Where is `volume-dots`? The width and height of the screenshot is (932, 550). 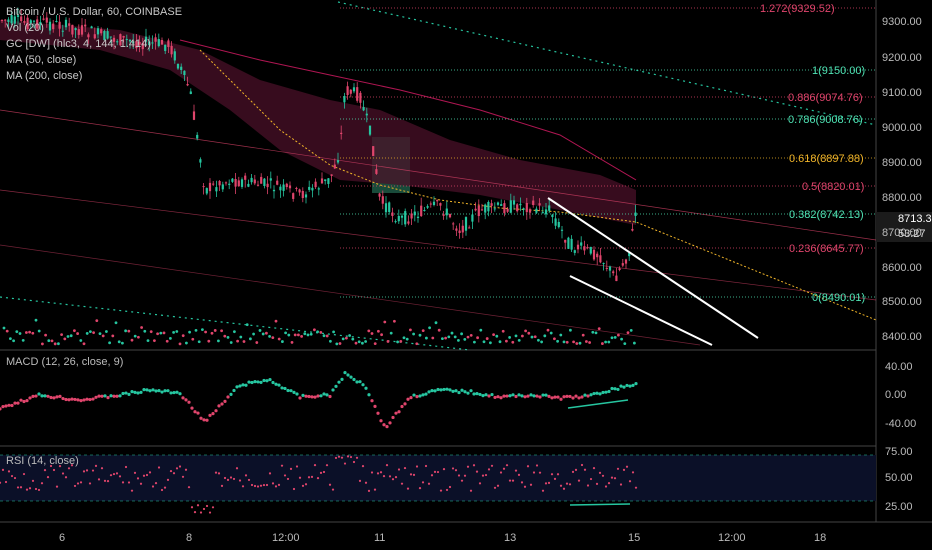 volume-dots is located at coordinates (319, 332).